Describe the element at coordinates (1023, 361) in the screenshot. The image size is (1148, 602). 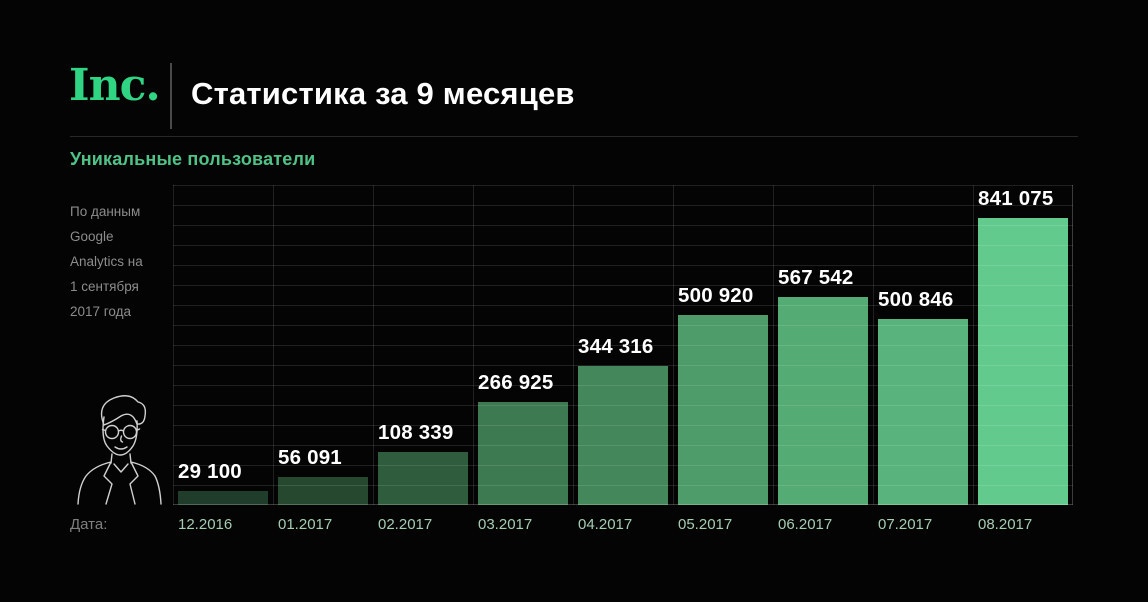
I see `bar-08.2017` at that location.